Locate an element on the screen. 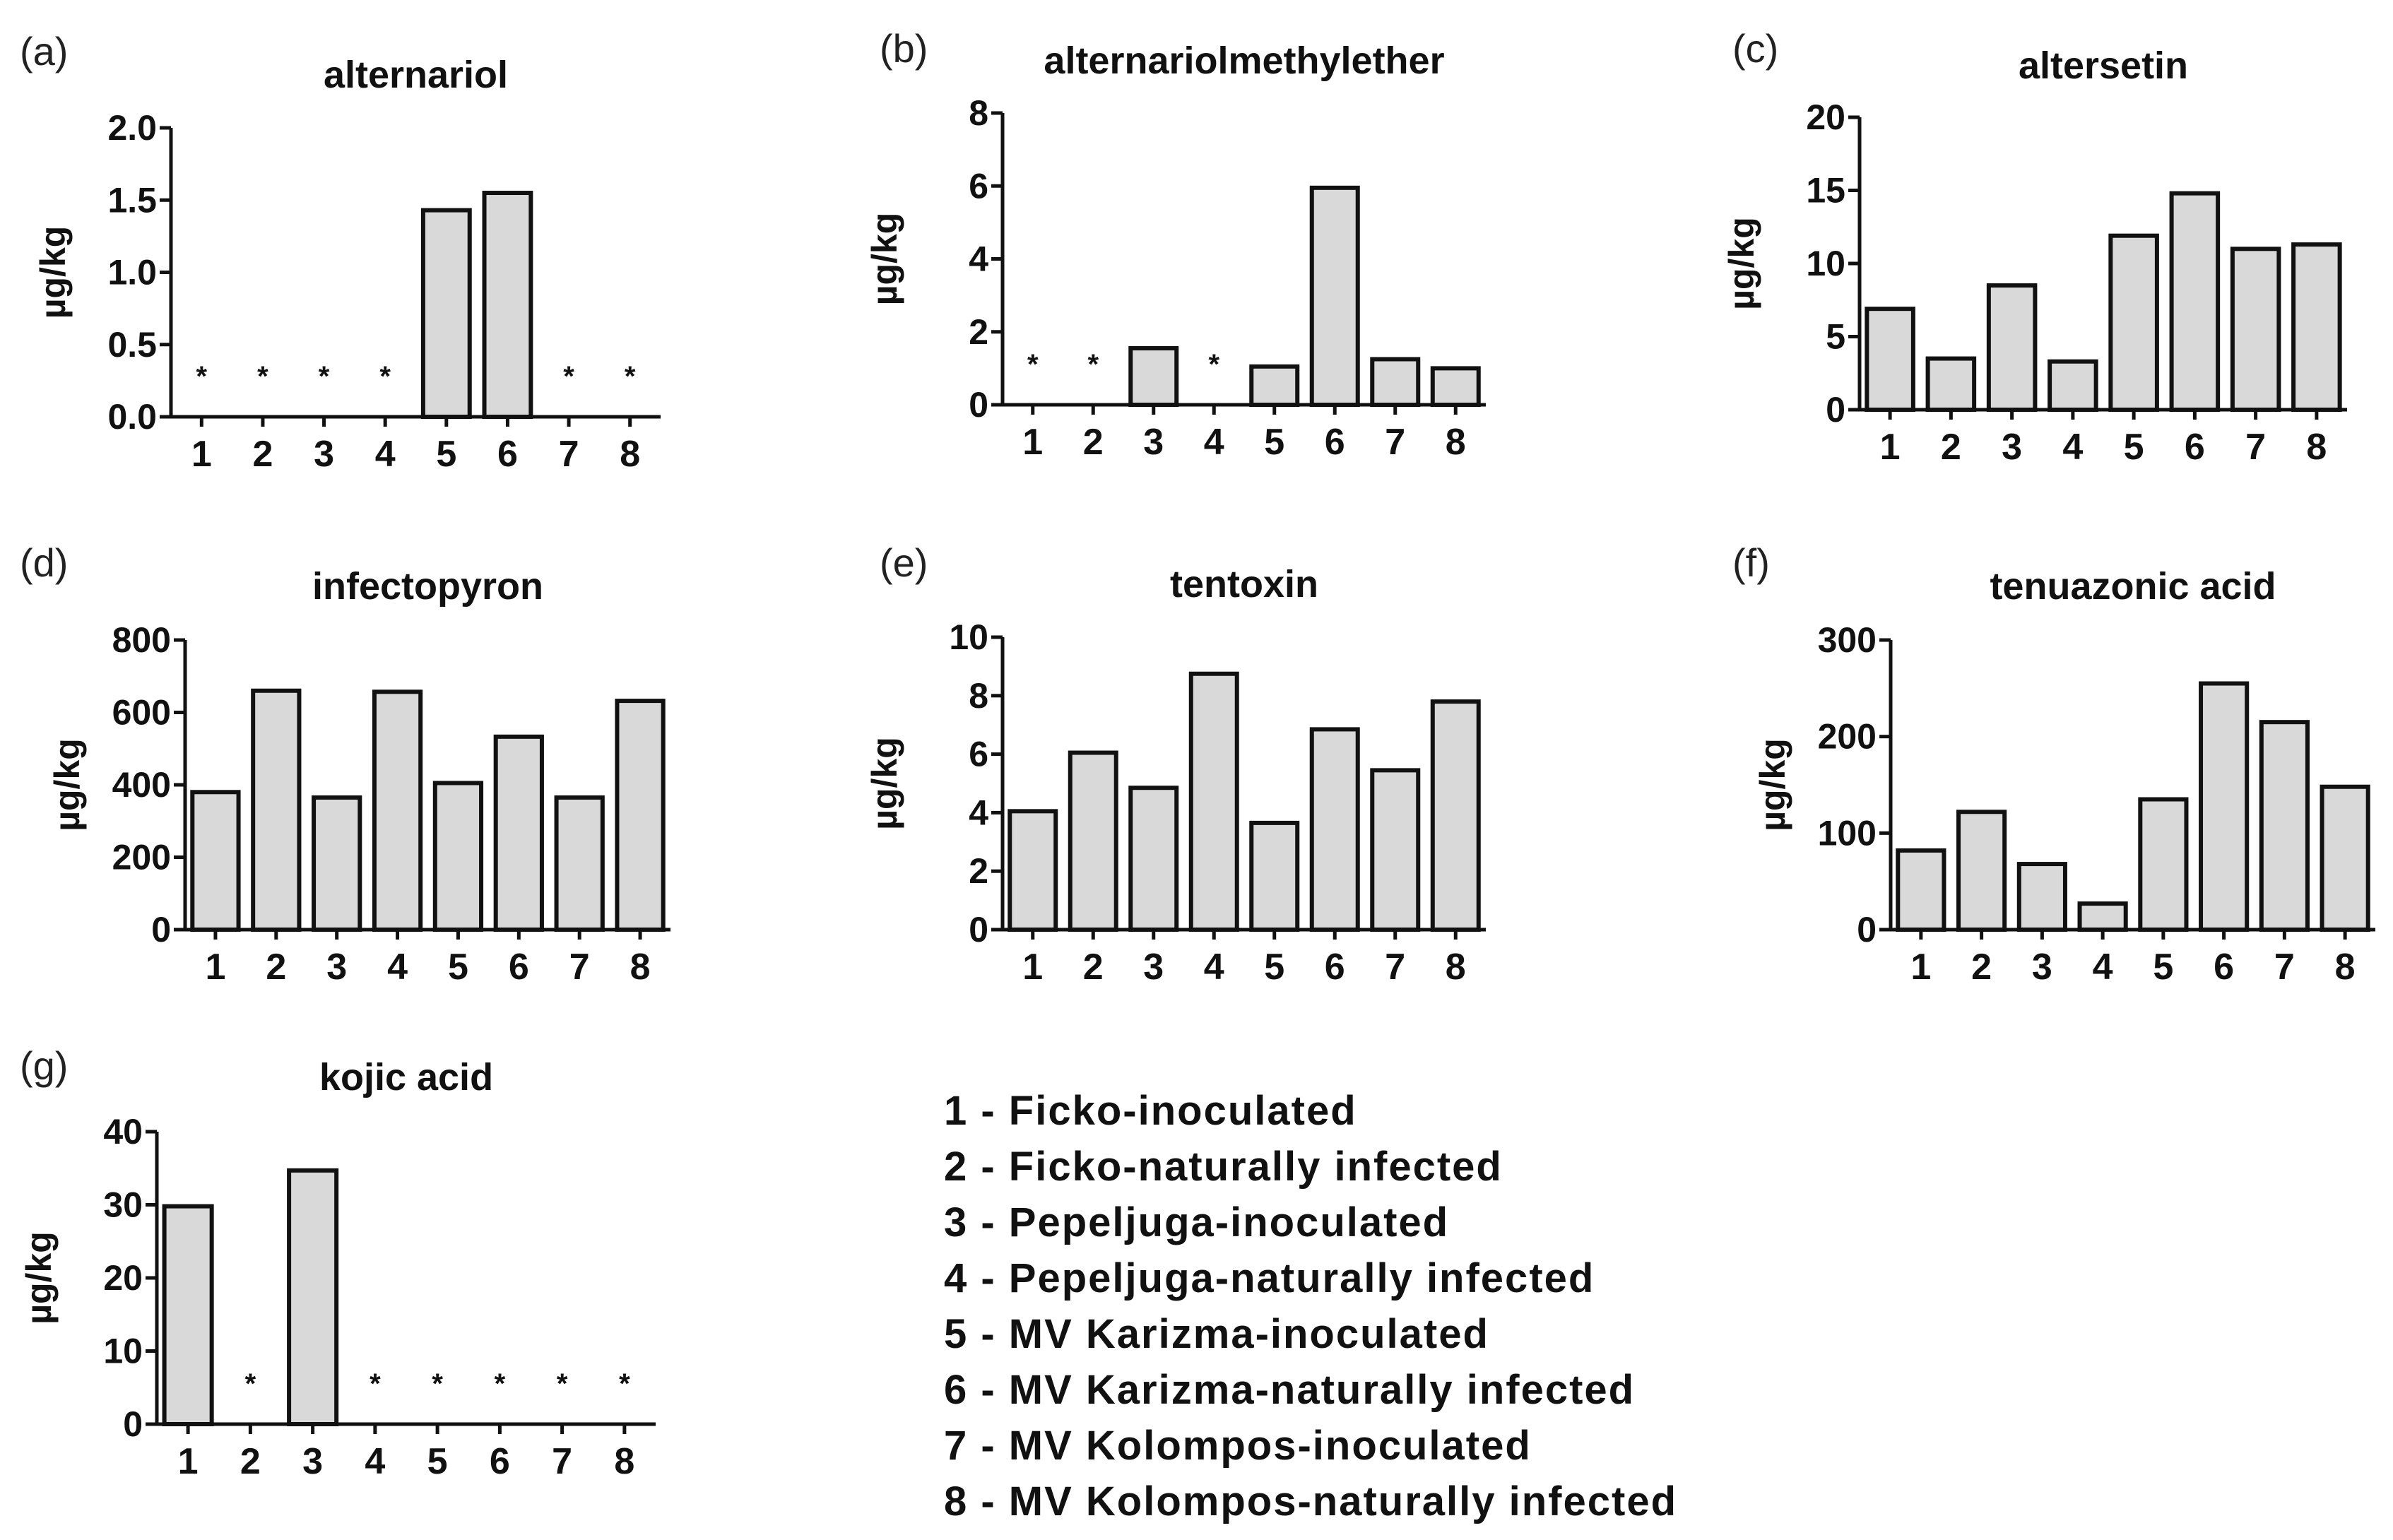  y-tick-label: 1.0 is located at coordinates (132, 272).